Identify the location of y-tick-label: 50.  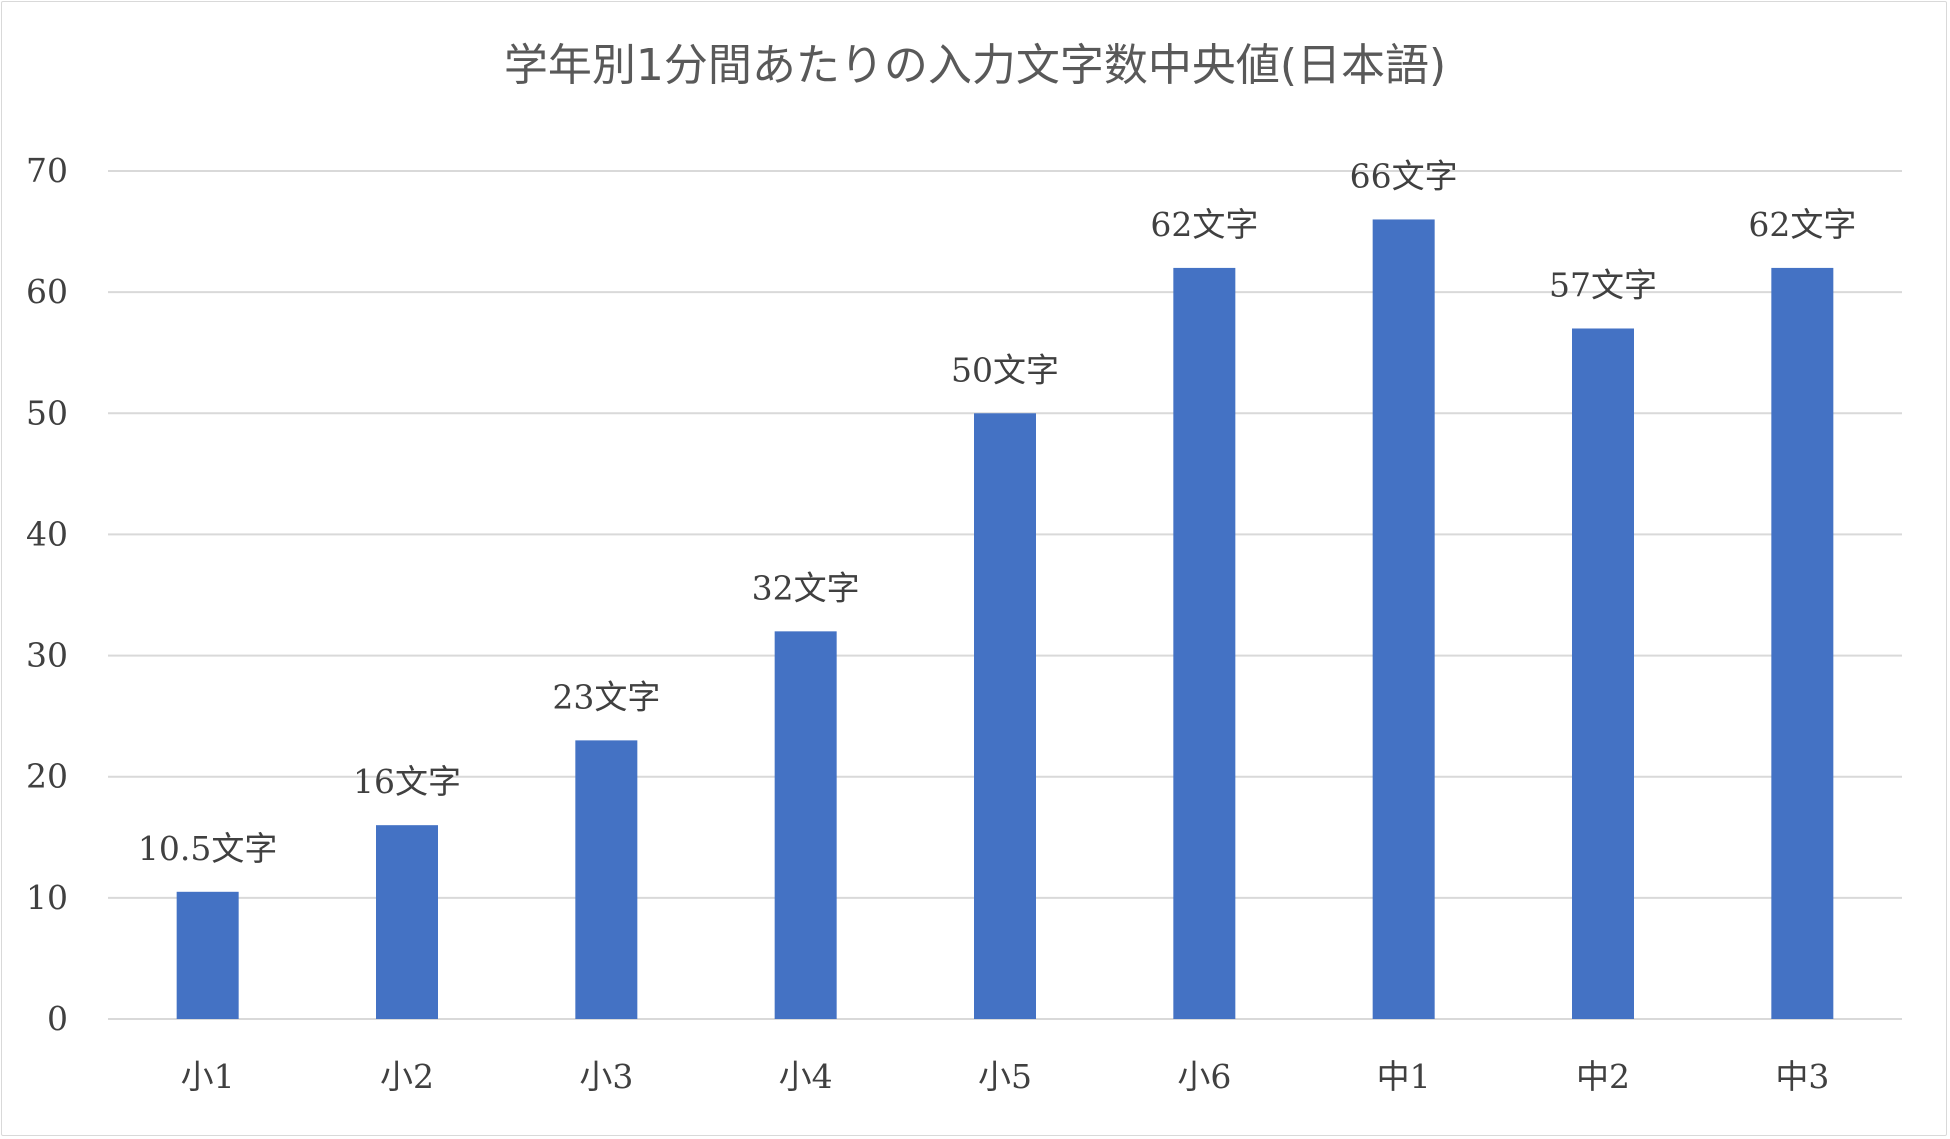
(47, 412).